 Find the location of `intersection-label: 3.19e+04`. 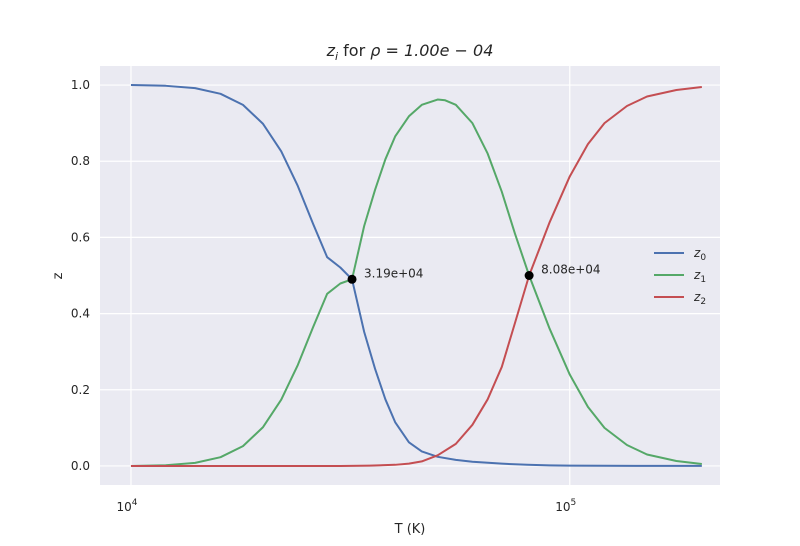

intersection-label: 3.19e+04 is located at coordinates (393, 273).